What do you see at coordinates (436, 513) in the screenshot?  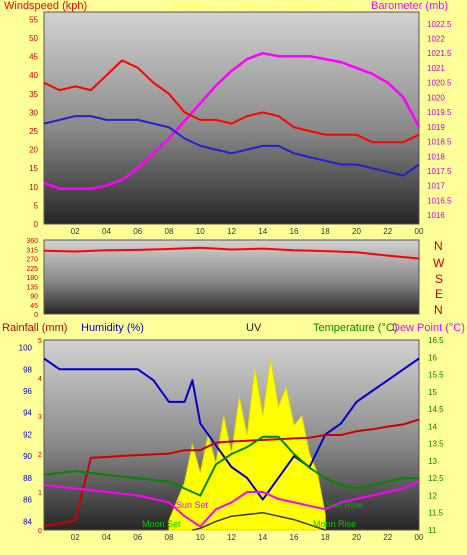 I see `temperature-y-tick: 11.5` at bounding box center [436, 513].